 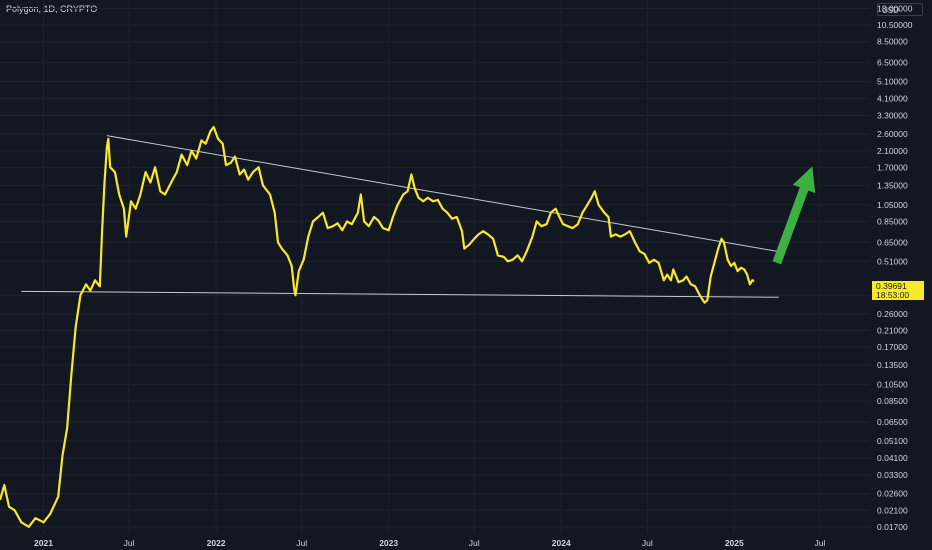 What do you see at coordinates (893, 295) in the screenshot?
I see `candle-countdown: 18:53:00` at bounding box center [893, 295].